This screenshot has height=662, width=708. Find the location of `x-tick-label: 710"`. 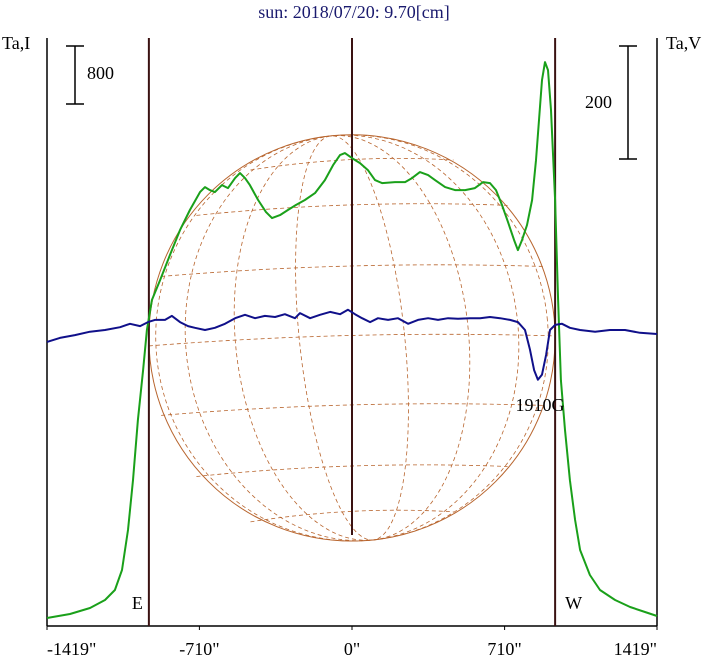

x-tick-label: 710" is located at coordinates (504, 649).